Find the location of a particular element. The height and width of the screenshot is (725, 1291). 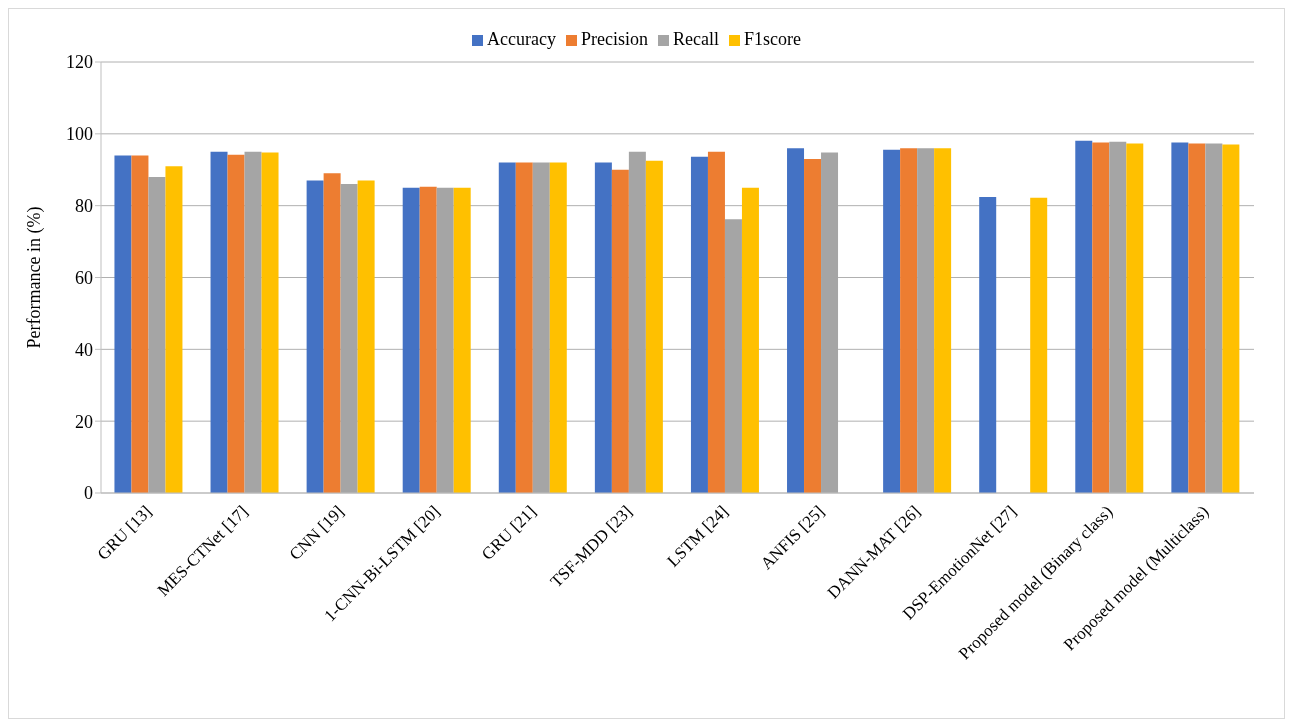

y-axis-title: Performance in (%) is located at coordinates (35, 277).